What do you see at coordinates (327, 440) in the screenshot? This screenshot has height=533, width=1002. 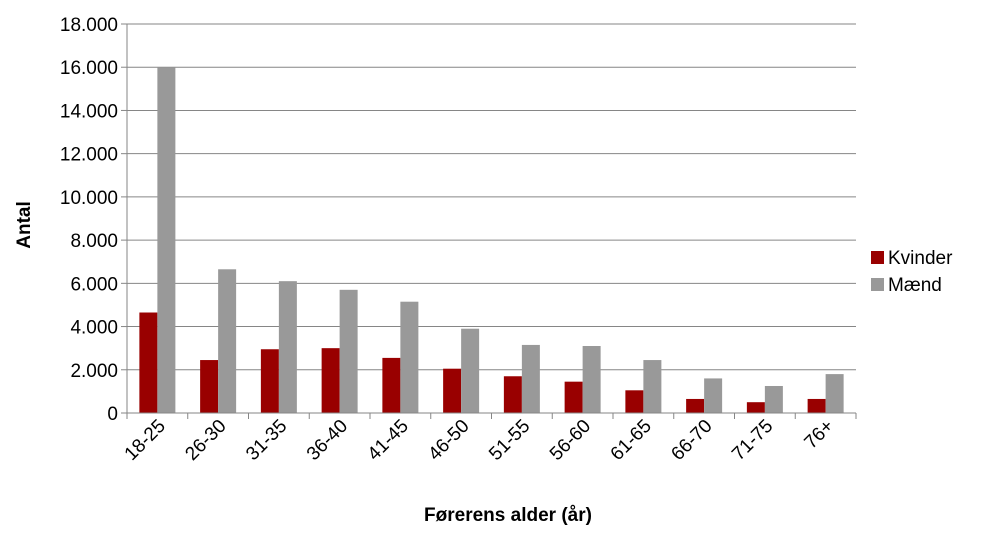 I see `x-tick-label: 36-40` at bounding box center [327, 440].